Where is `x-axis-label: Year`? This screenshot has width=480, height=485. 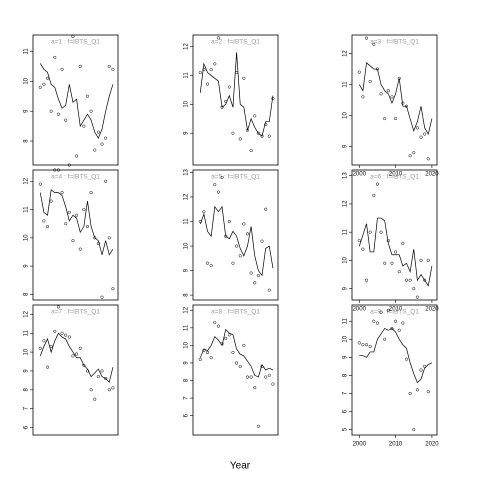 x-axis-label: Year is located at coordinates (240, 466).